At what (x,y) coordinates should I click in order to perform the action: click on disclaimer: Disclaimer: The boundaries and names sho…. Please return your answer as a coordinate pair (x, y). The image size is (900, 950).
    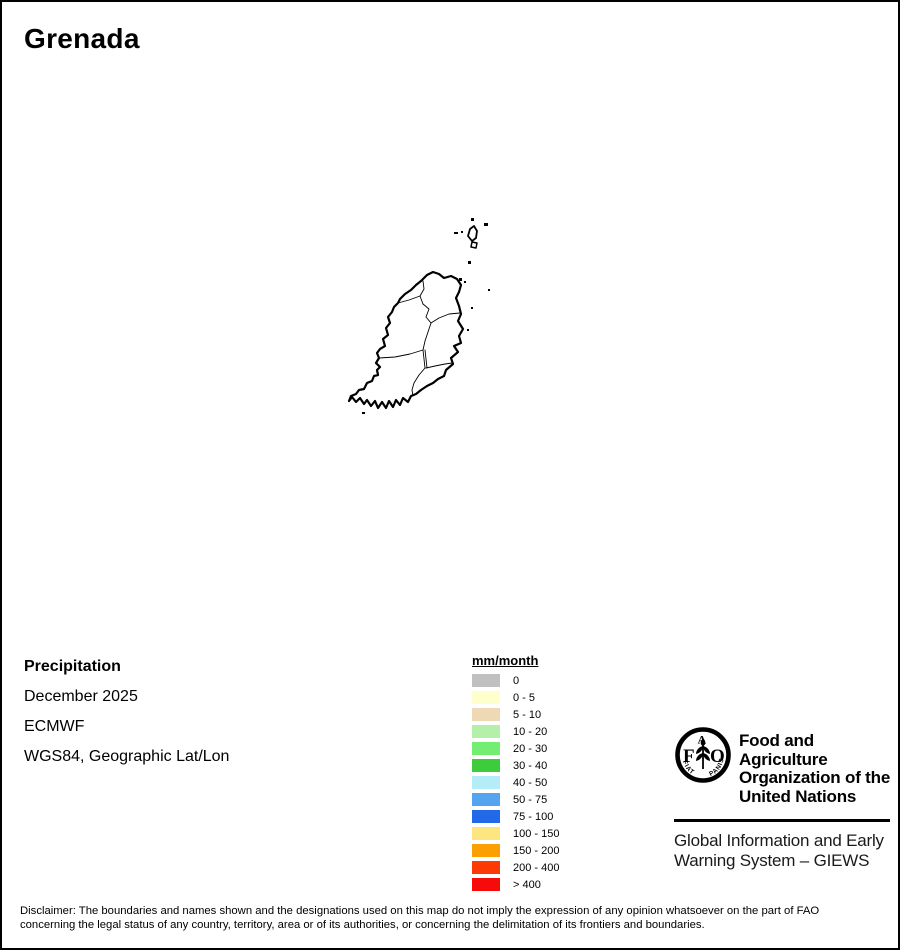
    Looking at the image, I should click on (420, 918).